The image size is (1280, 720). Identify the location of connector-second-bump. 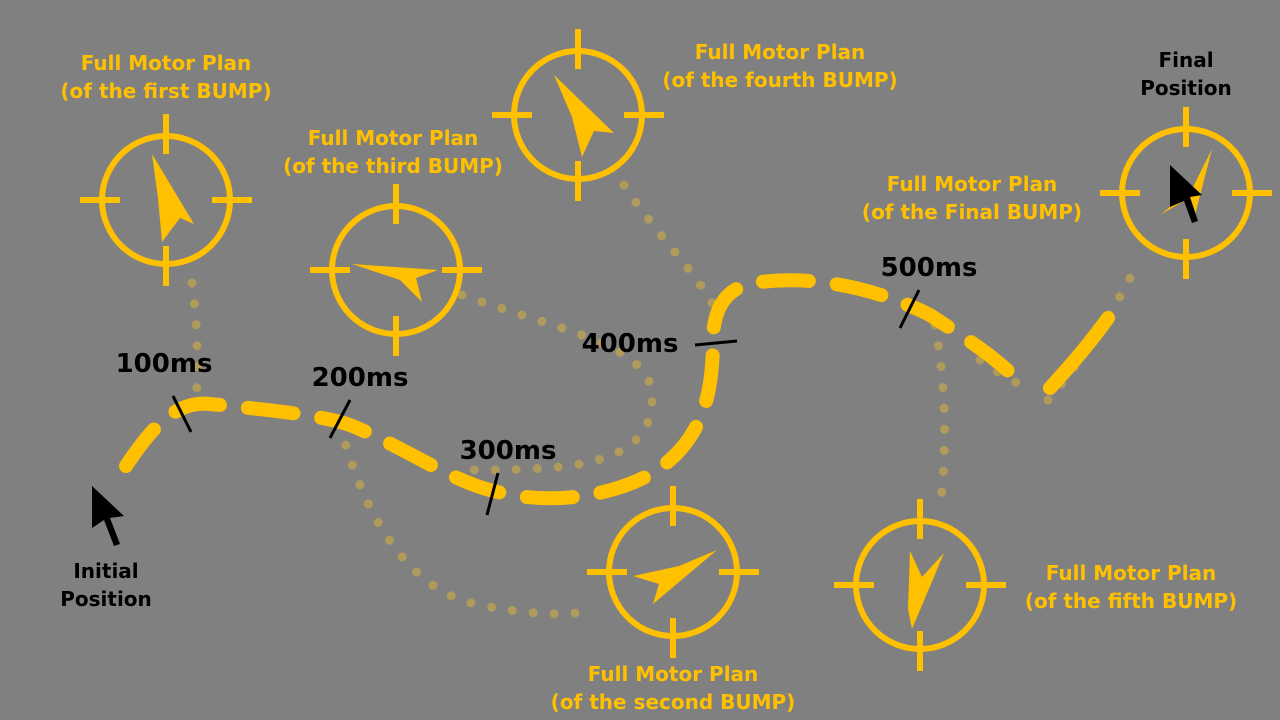
(461, 519).